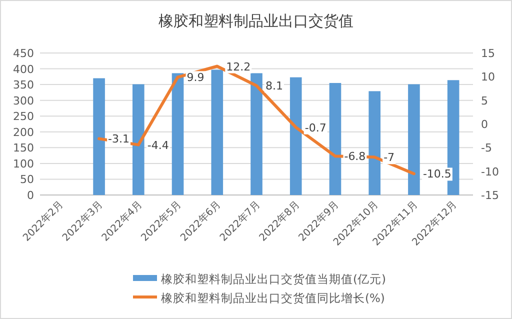 The image size is (512, 319). I want to click on data-label: -0.7, so click(315, 127).